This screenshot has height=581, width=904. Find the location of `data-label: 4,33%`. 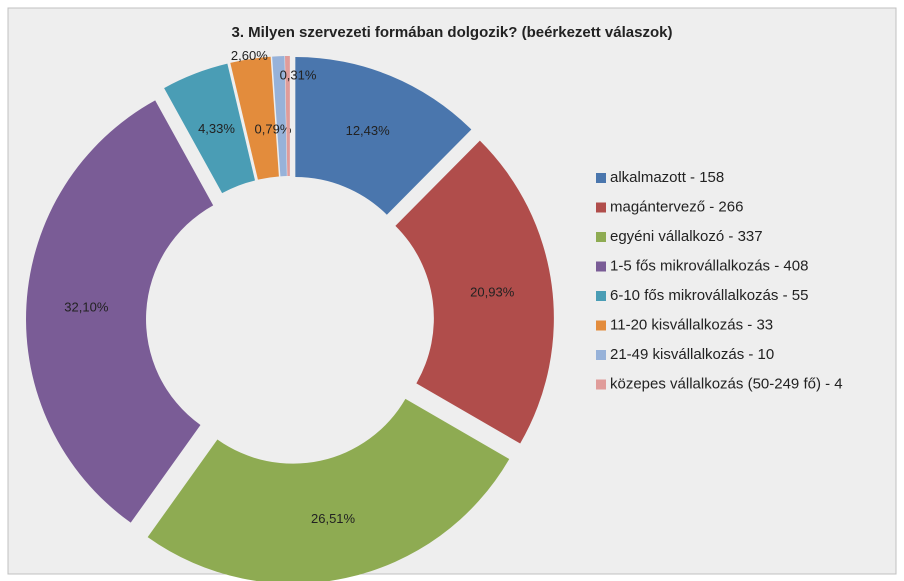

data-label: 4,33% is located at coordinates (216, 128).